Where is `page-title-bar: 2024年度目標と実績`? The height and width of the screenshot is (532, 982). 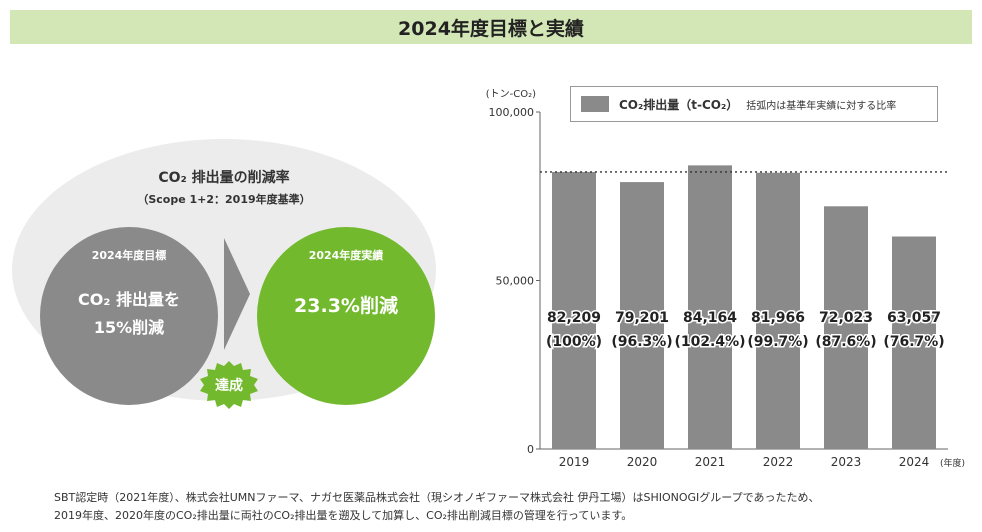
page-title-bar: 2024年度目標と実績 is located at coordinates (491, 27).